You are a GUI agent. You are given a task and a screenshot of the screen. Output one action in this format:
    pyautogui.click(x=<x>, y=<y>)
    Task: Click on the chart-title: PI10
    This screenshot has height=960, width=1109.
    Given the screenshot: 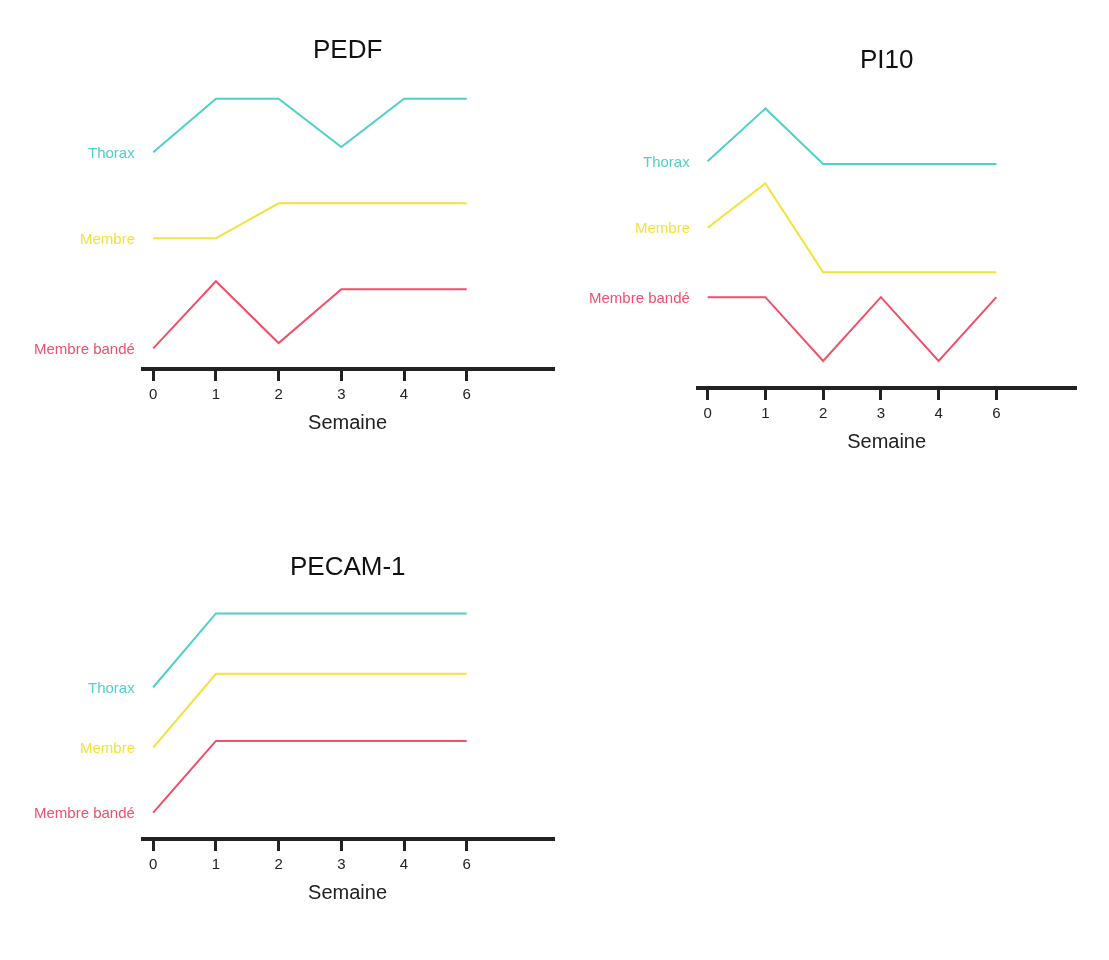 What is the action you would take?
    pyautogui.click(x=887, y=59)
    